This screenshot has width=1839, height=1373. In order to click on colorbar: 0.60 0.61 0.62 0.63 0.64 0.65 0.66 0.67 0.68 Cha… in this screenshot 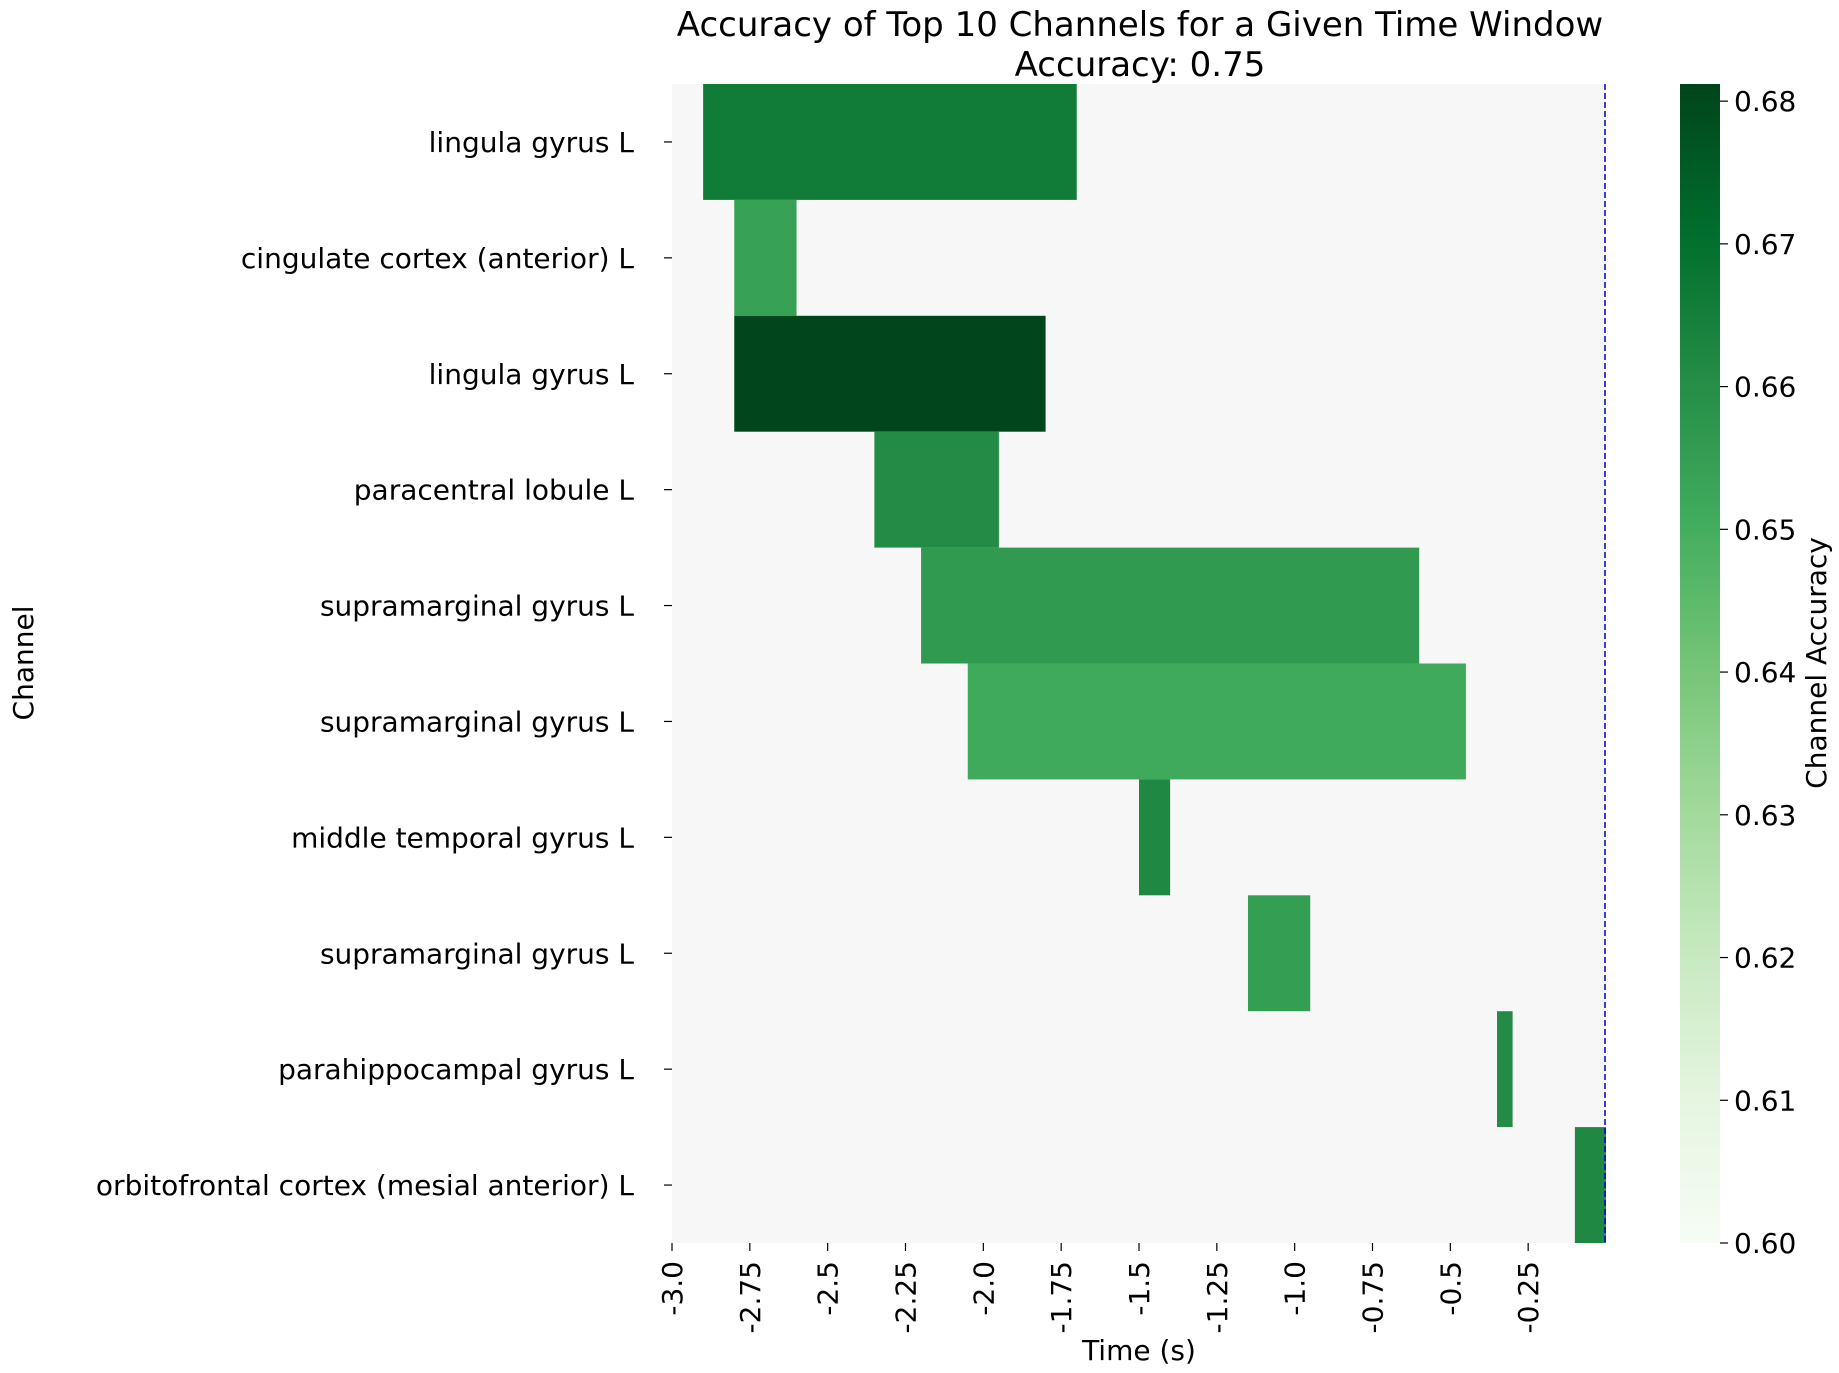, I will do `click(1756, 672)`.